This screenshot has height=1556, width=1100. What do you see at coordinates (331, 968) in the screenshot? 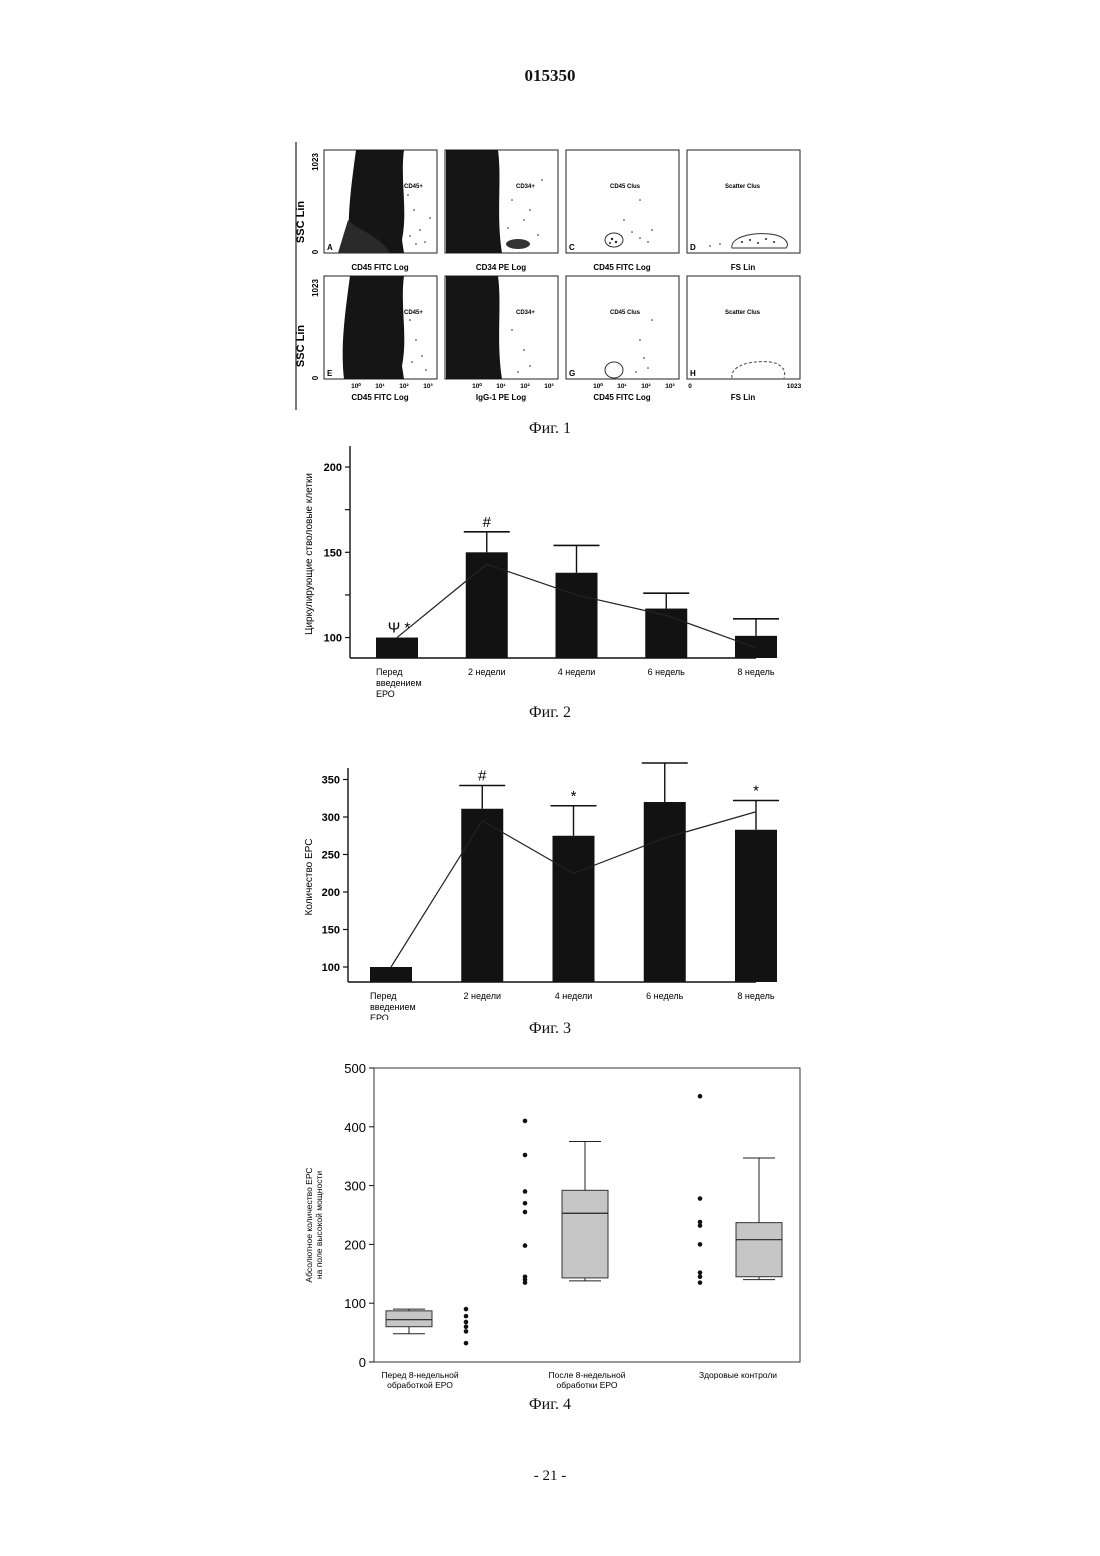
I see `y-tick-label: 100` at bounding box center [331, 968].